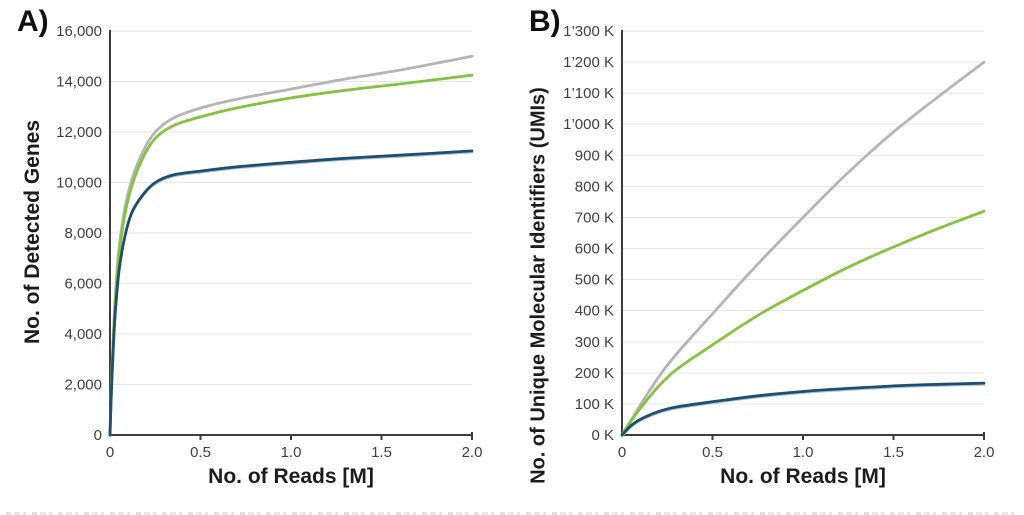  I want to click on y-tick-label: 700 K, so click(594, 217).